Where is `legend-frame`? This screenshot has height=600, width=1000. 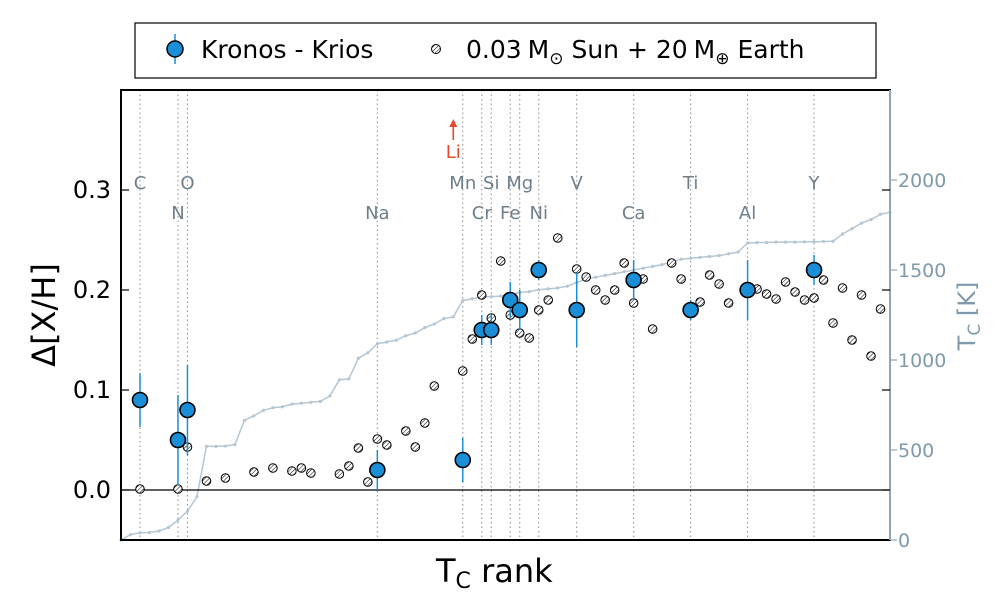 legend-frame is located at coordinates (505, 50).